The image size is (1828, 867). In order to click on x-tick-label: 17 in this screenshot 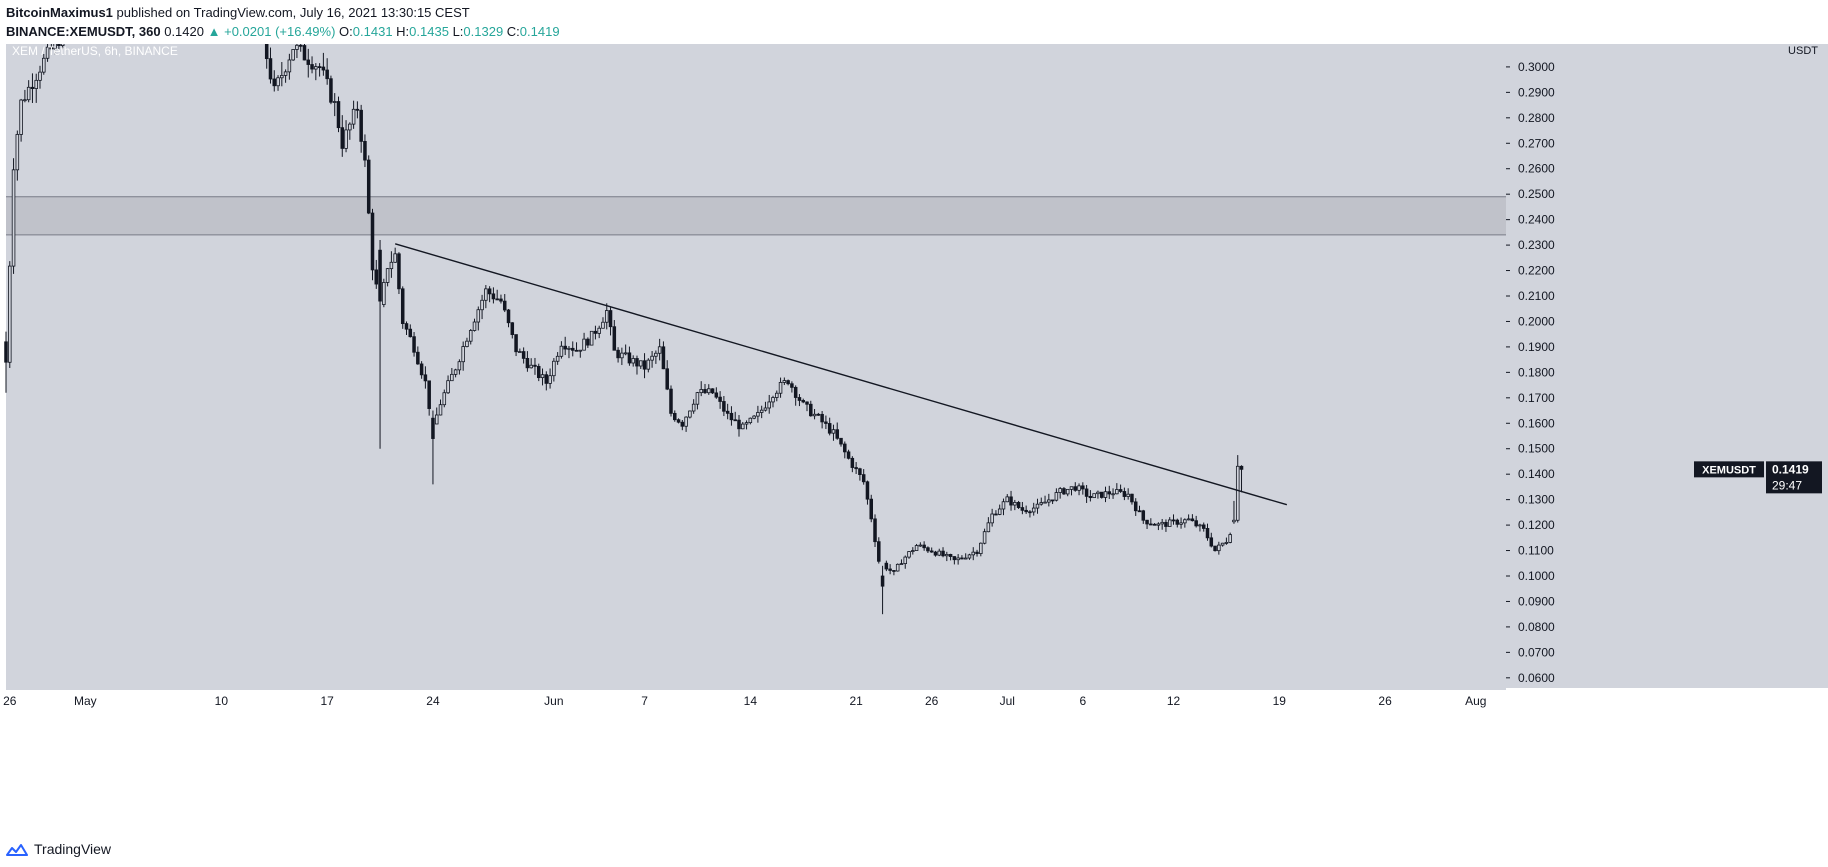, I will do `click(327, 701)`.